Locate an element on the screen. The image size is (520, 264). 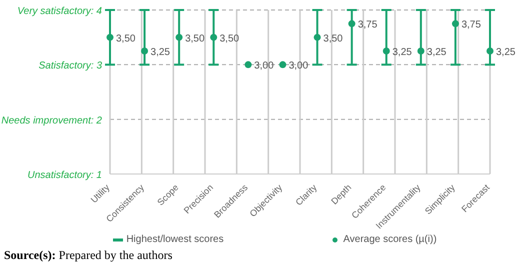
y-tick-label: Needs improvement: 2 is located at coordinates (51, 120).